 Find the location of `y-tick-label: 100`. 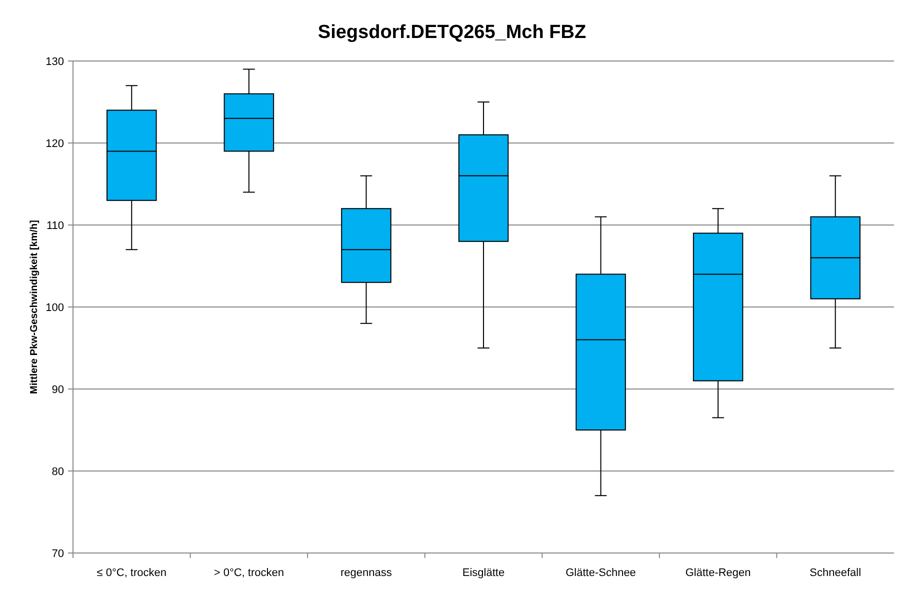

y-tick-label: 100 is located at coordinates (55, 308).